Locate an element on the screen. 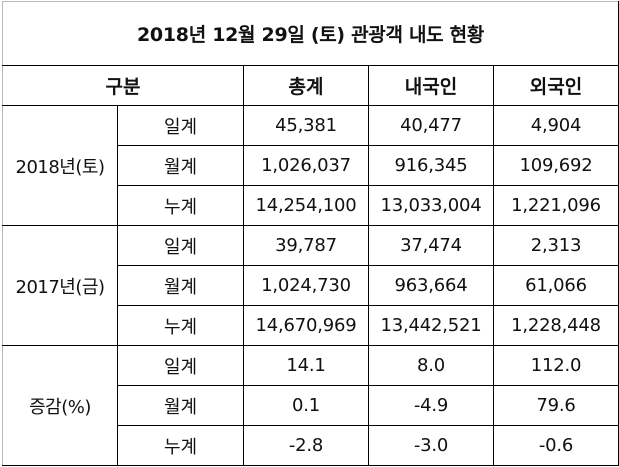 This screenshot has width=619, height=467. cell-foreign: 109,692 is located at coordinates (555, 165).